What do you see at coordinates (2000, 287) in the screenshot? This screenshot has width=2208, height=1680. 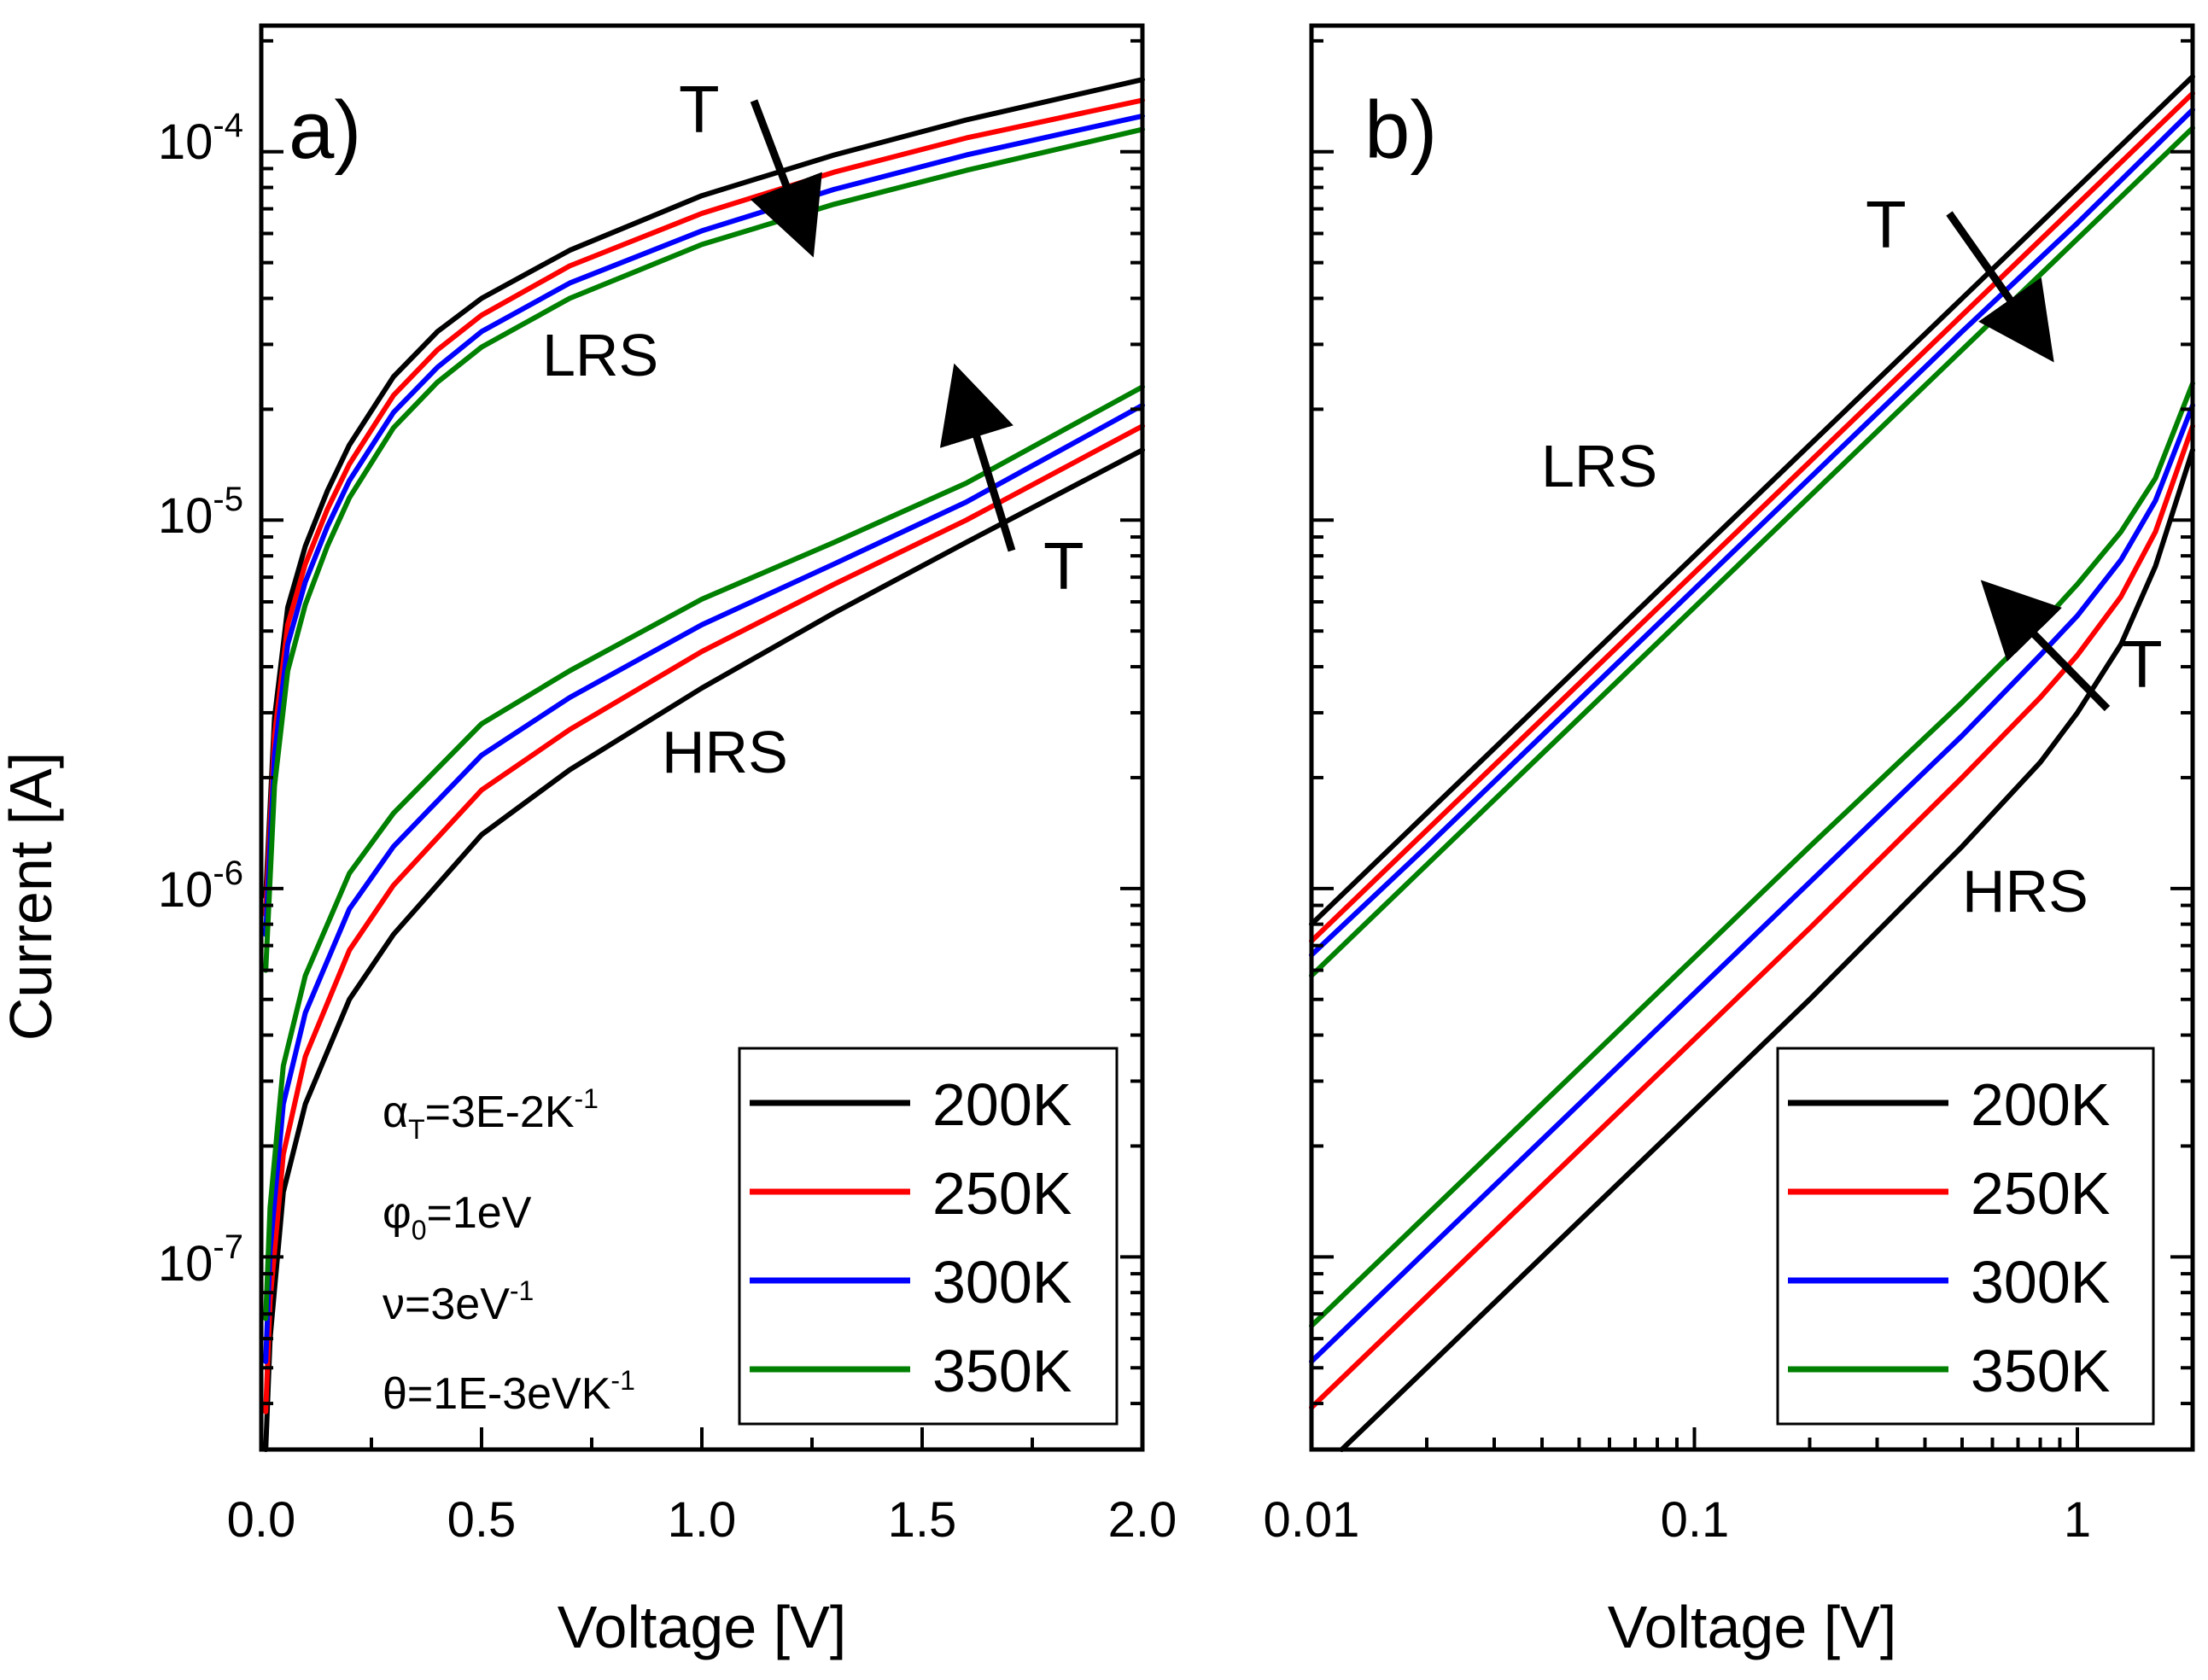 I see `panel-b-arrow-lrs` at bounding box center [2000, 287].